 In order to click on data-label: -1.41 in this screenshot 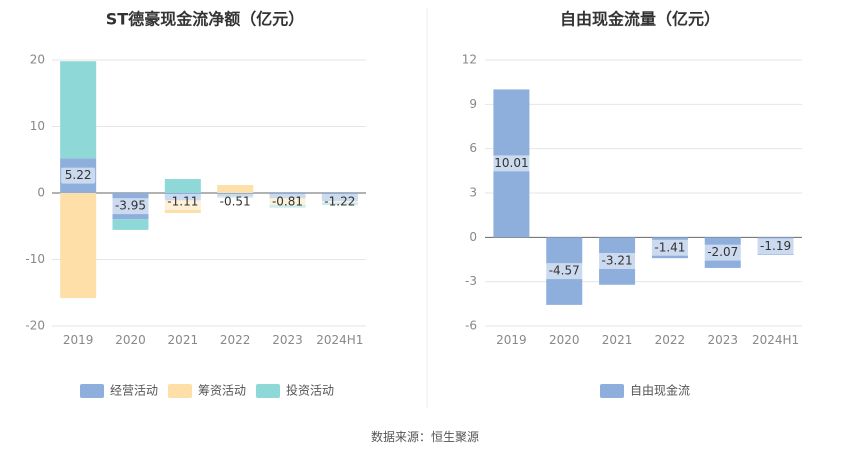, I will do `click(669, 247)`.